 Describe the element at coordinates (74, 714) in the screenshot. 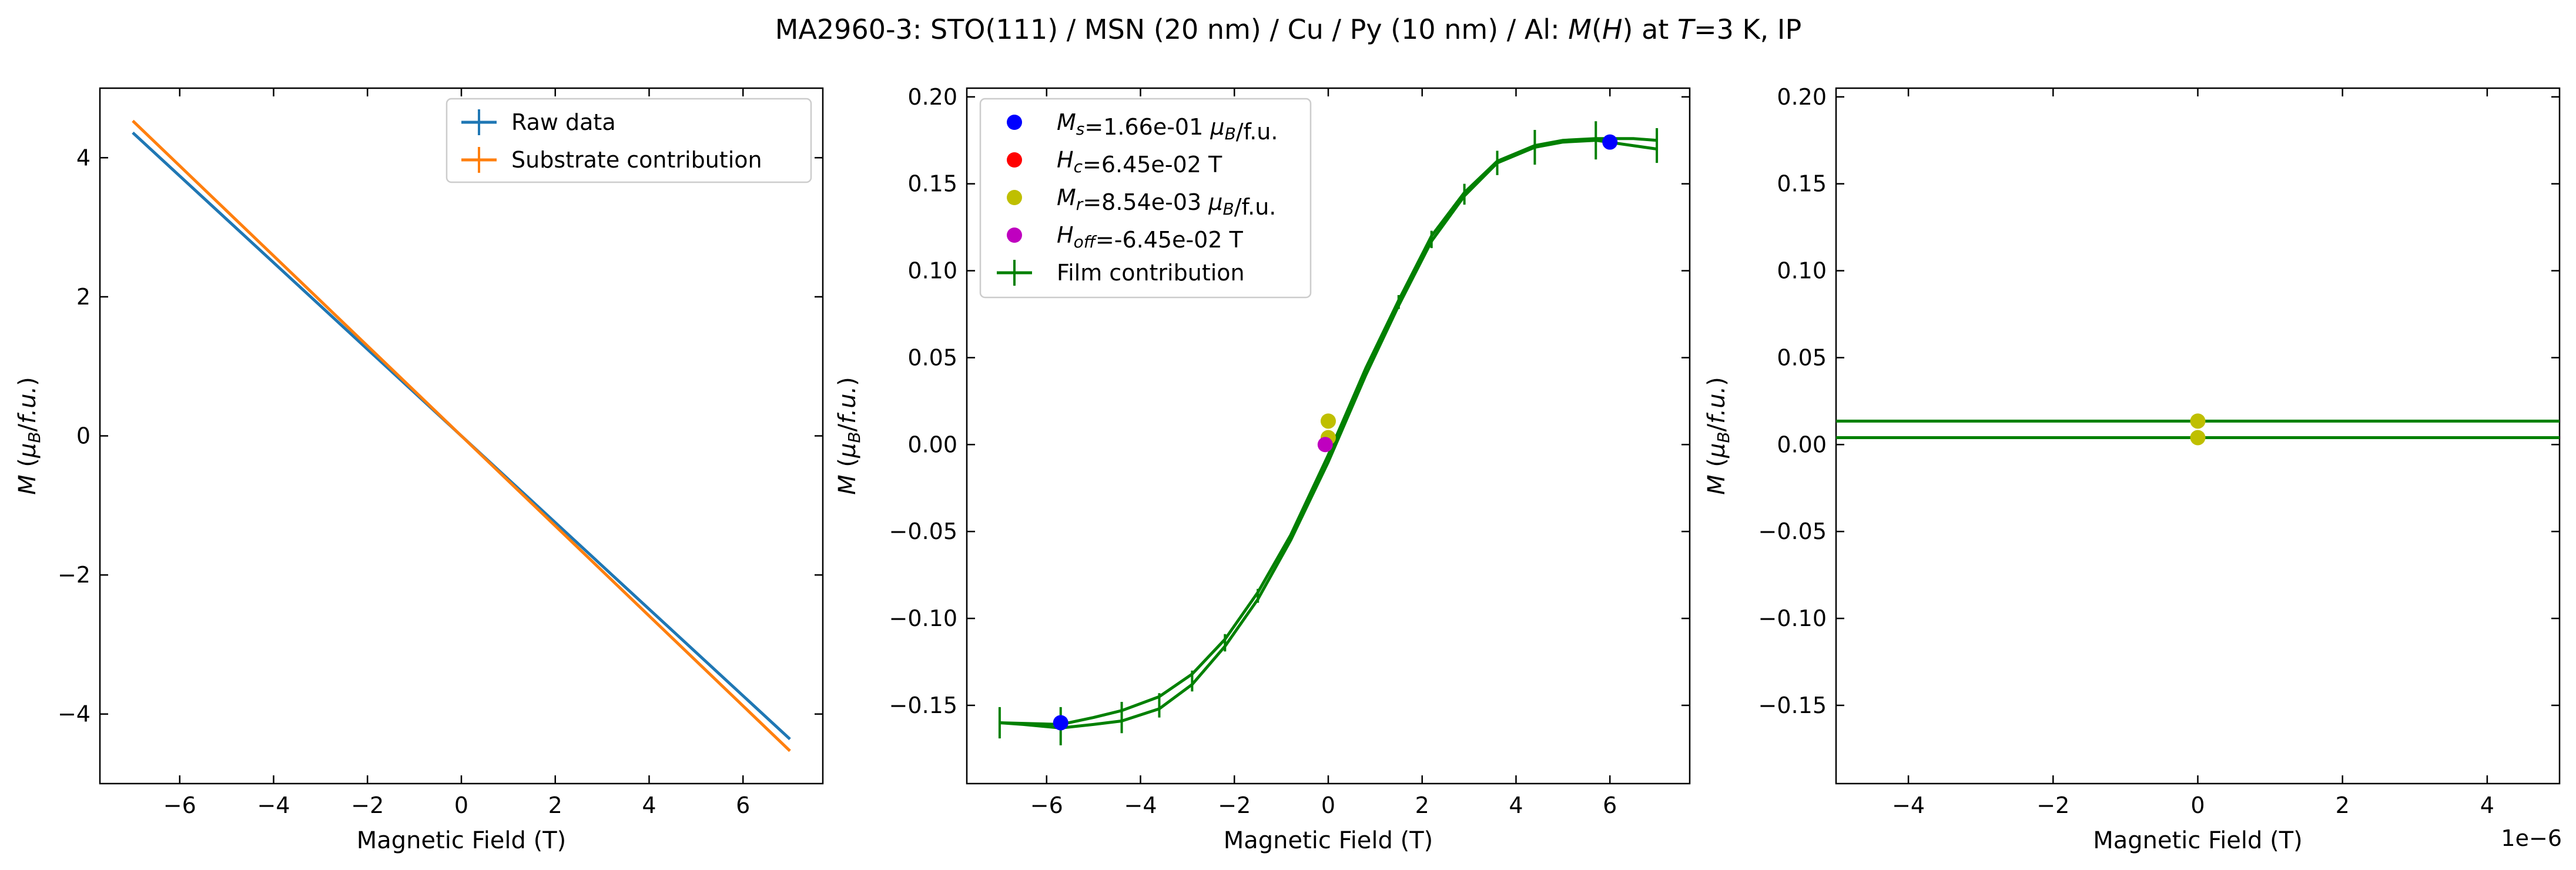

I see `y-tick-label: −4` at that location.